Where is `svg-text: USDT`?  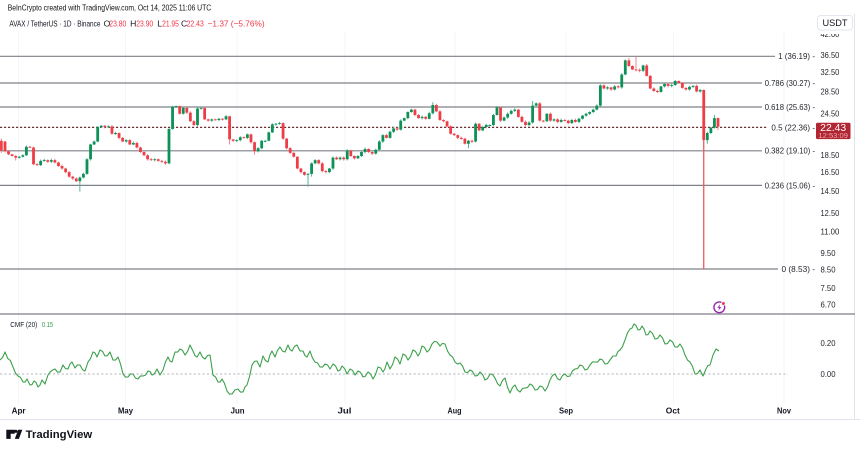 svg-text: USDT is located at coordinates (836, 23).